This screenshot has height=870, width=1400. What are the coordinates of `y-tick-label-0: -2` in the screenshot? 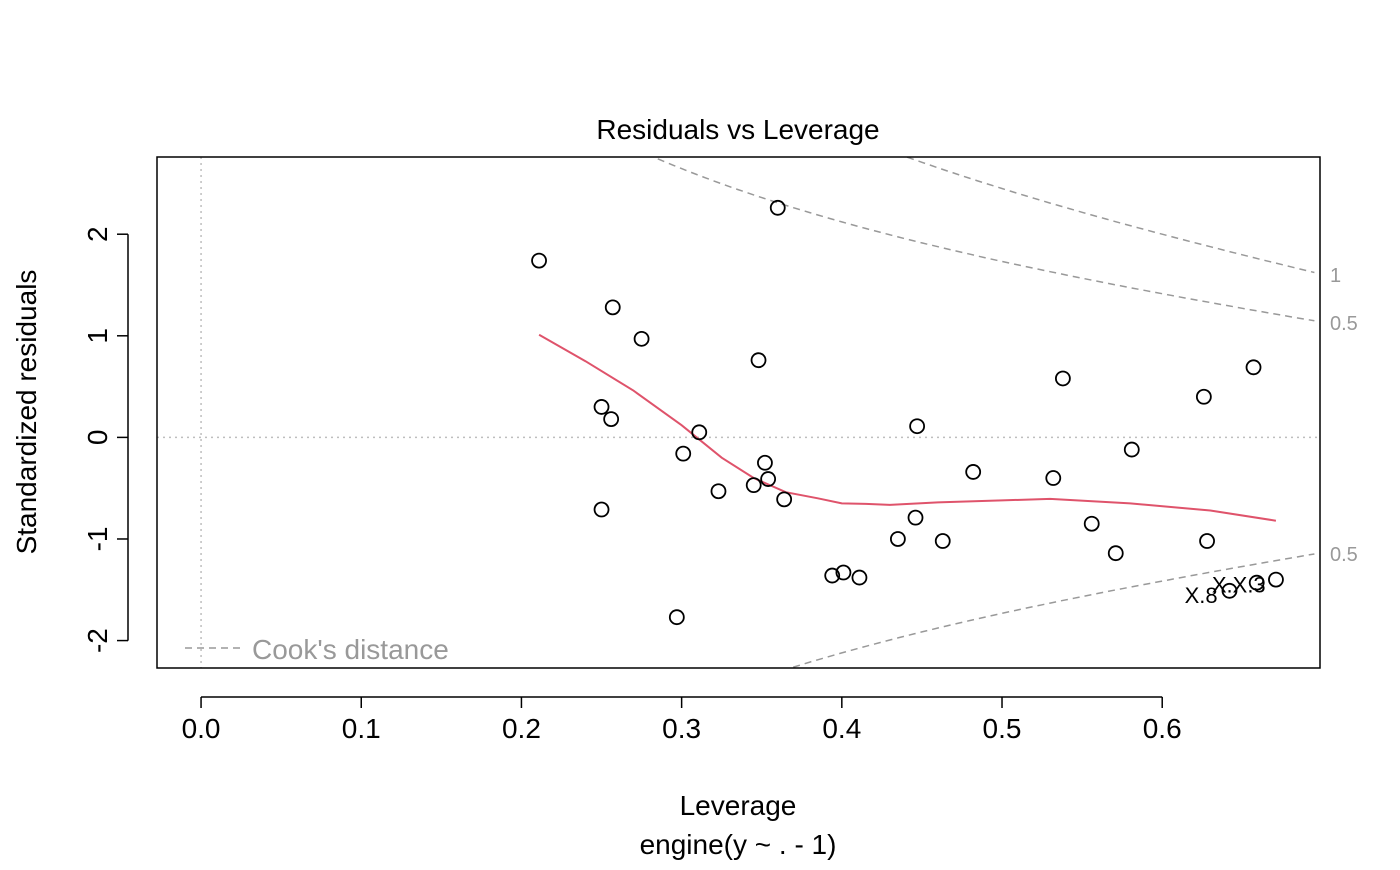 It's located at (97, 640).